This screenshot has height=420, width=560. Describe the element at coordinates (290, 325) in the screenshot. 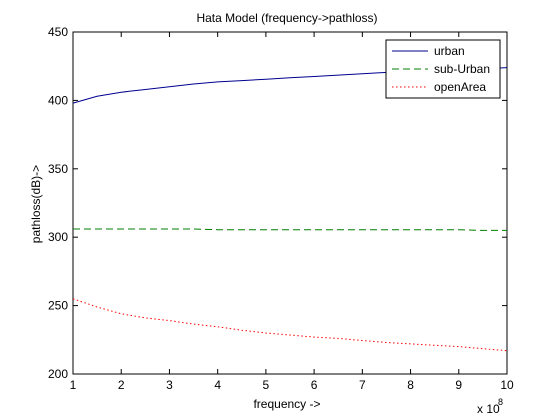

I see `series-line-openarea` at that location.